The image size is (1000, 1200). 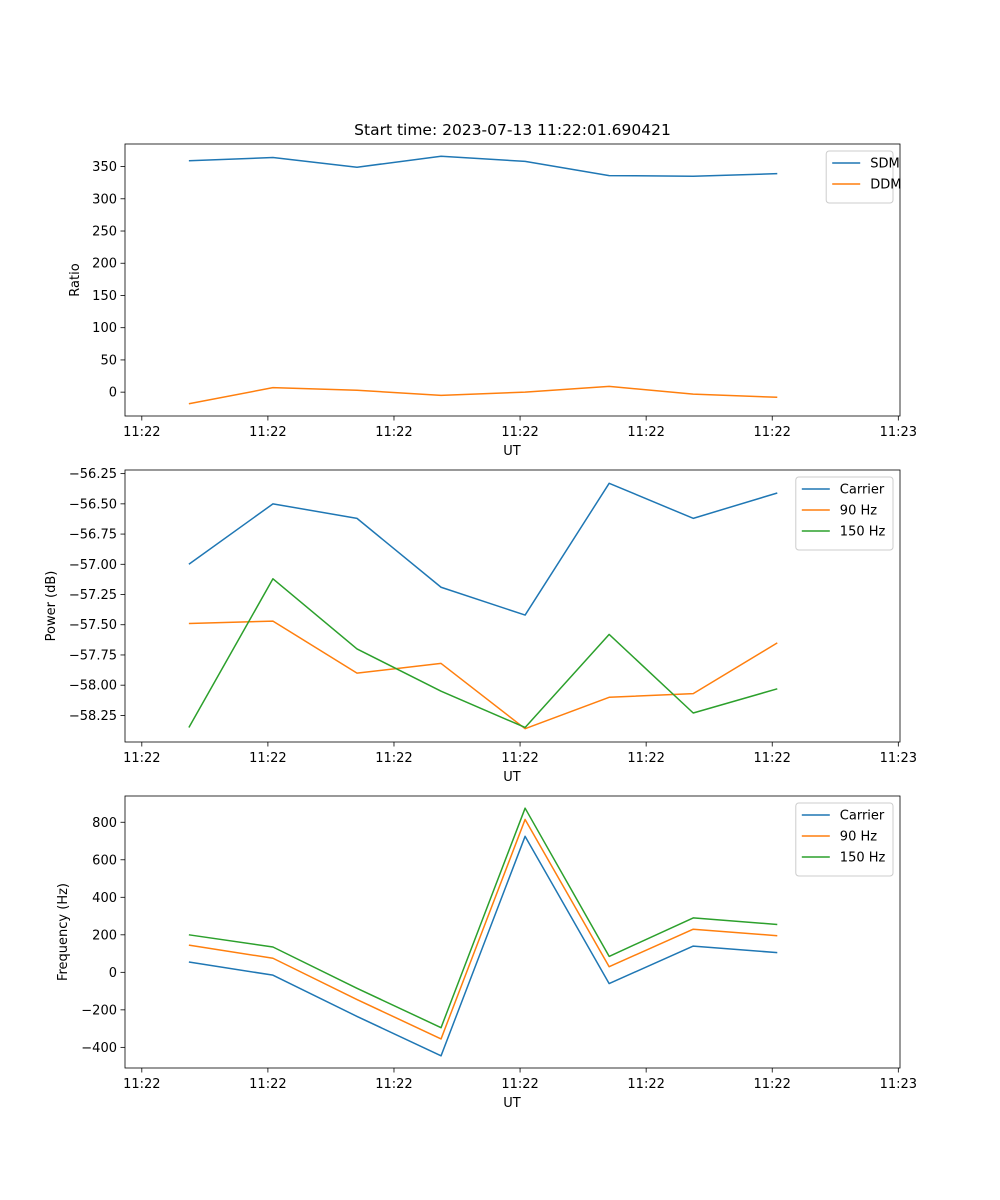 What do you see at coordinates (104, 167) in the screenshot?
I see `y-tick-label: 350` at bounding box center [104, 167].